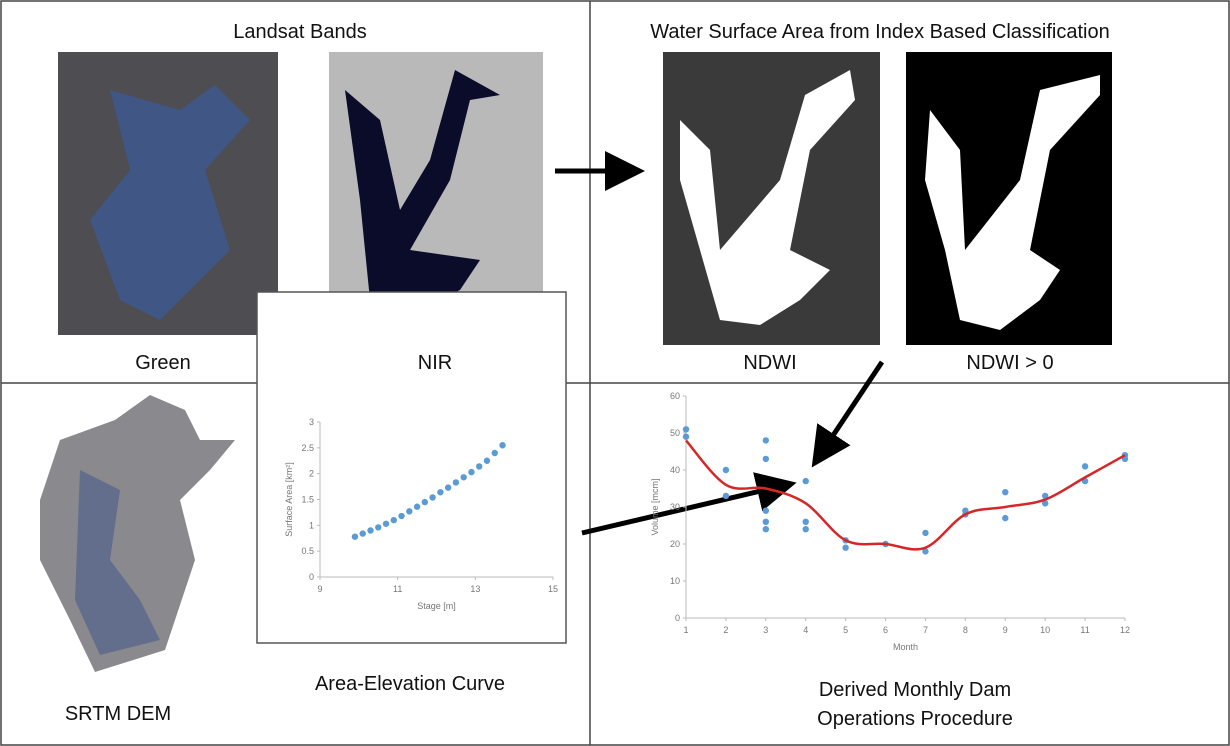  I want to click on x-tick-label: 7, so click(925, 630).